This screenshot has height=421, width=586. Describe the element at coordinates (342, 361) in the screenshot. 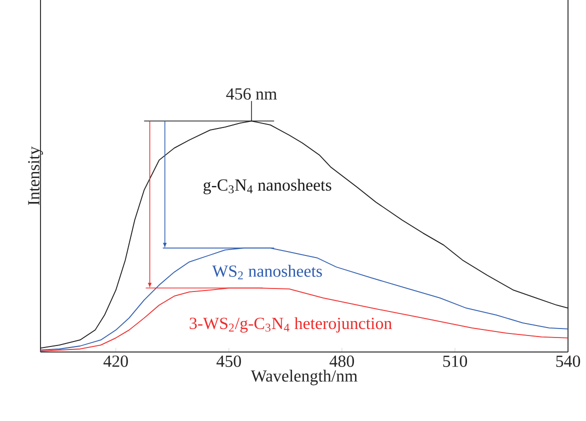

I see `x-tick-label: 480` at that location.